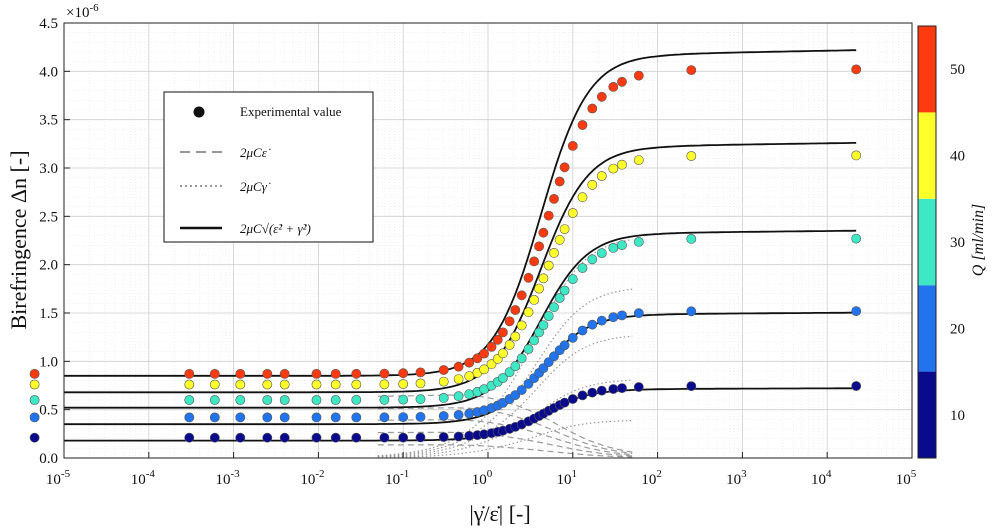 The height and width of the screenshot is (529, 997). I want to click on x-tick-label: 10⁴, so click(821, 478).